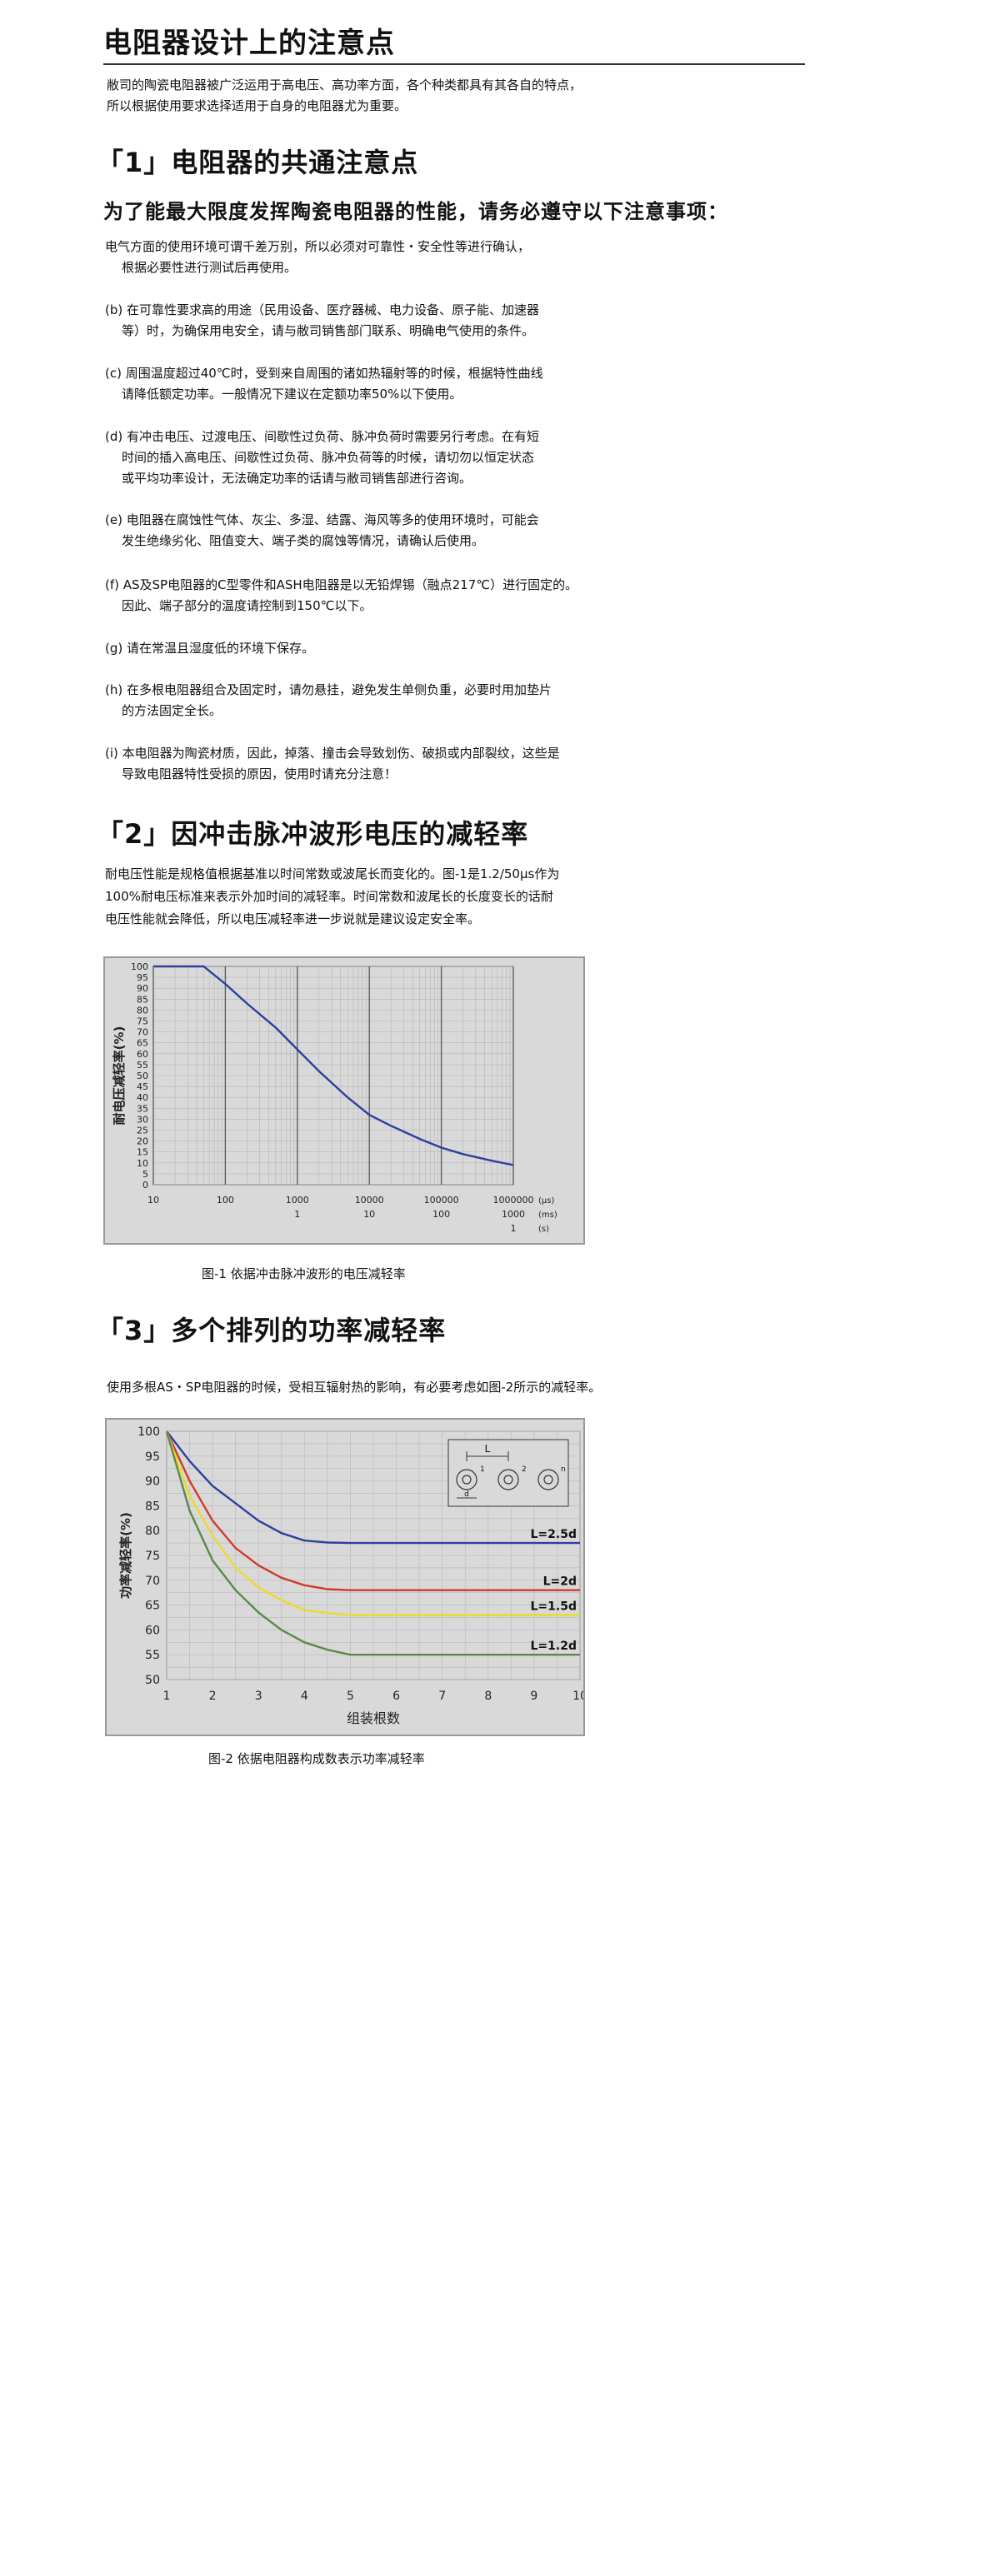 The width and height of the screenshot is (1000, 2576). What do you see at coordinates (554, 1607) in the screenshot?
I see `series-label: L=1.5d` at bounding box center [554, 1607].